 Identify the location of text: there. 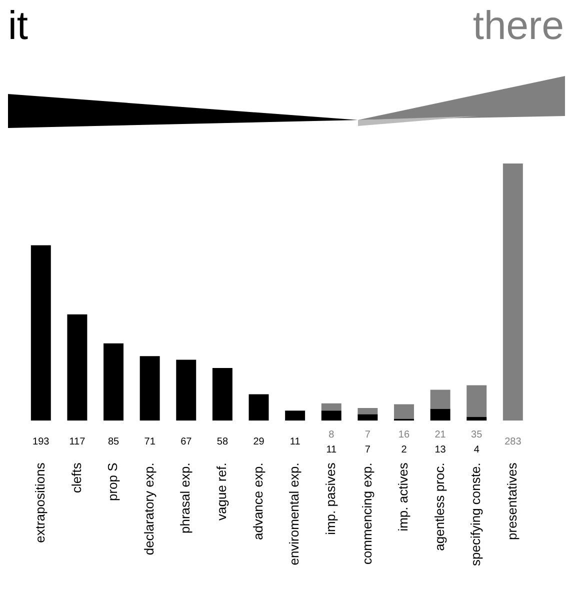
(518, 26).